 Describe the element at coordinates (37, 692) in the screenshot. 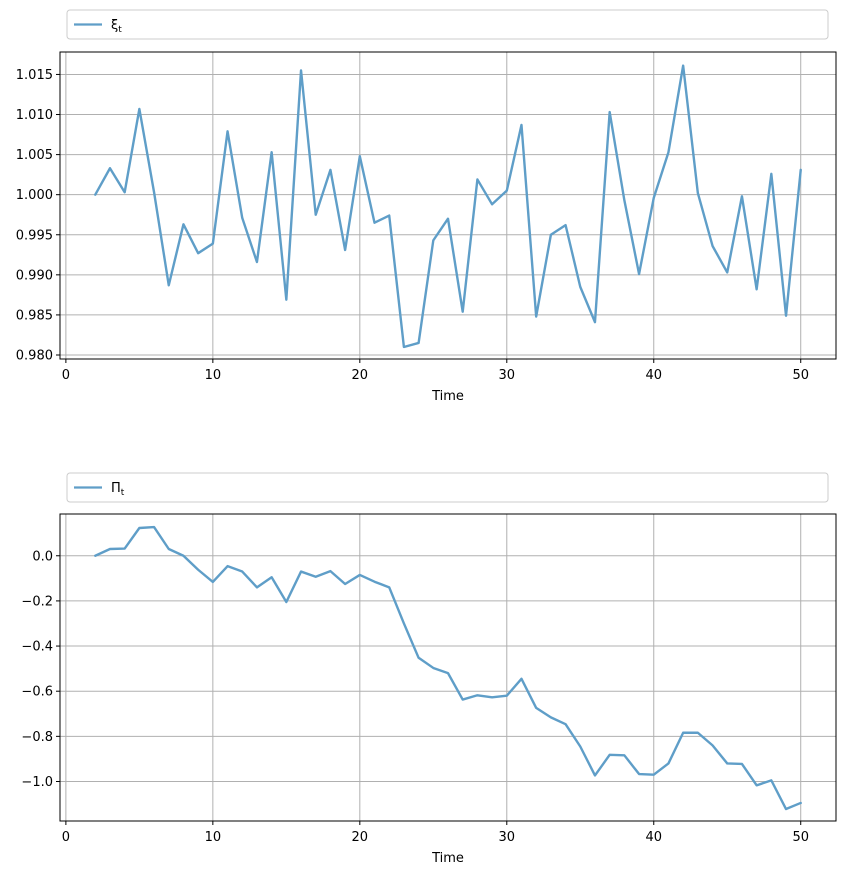

I see `pi-y-tick-label: −0.6` at that location.